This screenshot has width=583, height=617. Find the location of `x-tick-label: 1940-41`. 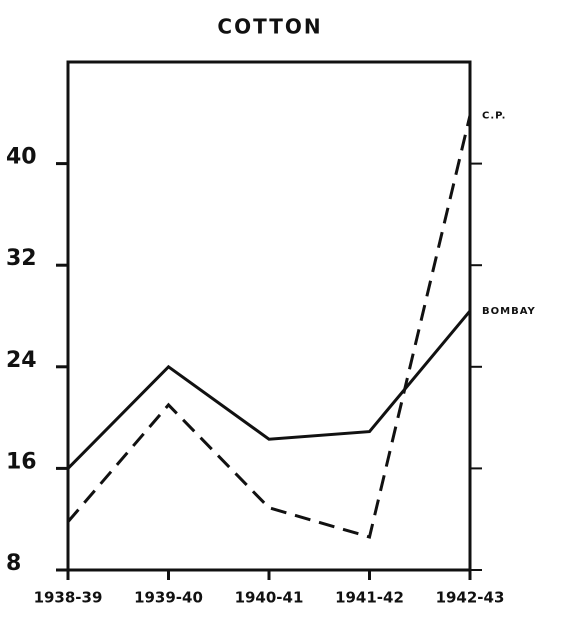

x-tick-label: 1940-41 is located at coordinates (269, 598).